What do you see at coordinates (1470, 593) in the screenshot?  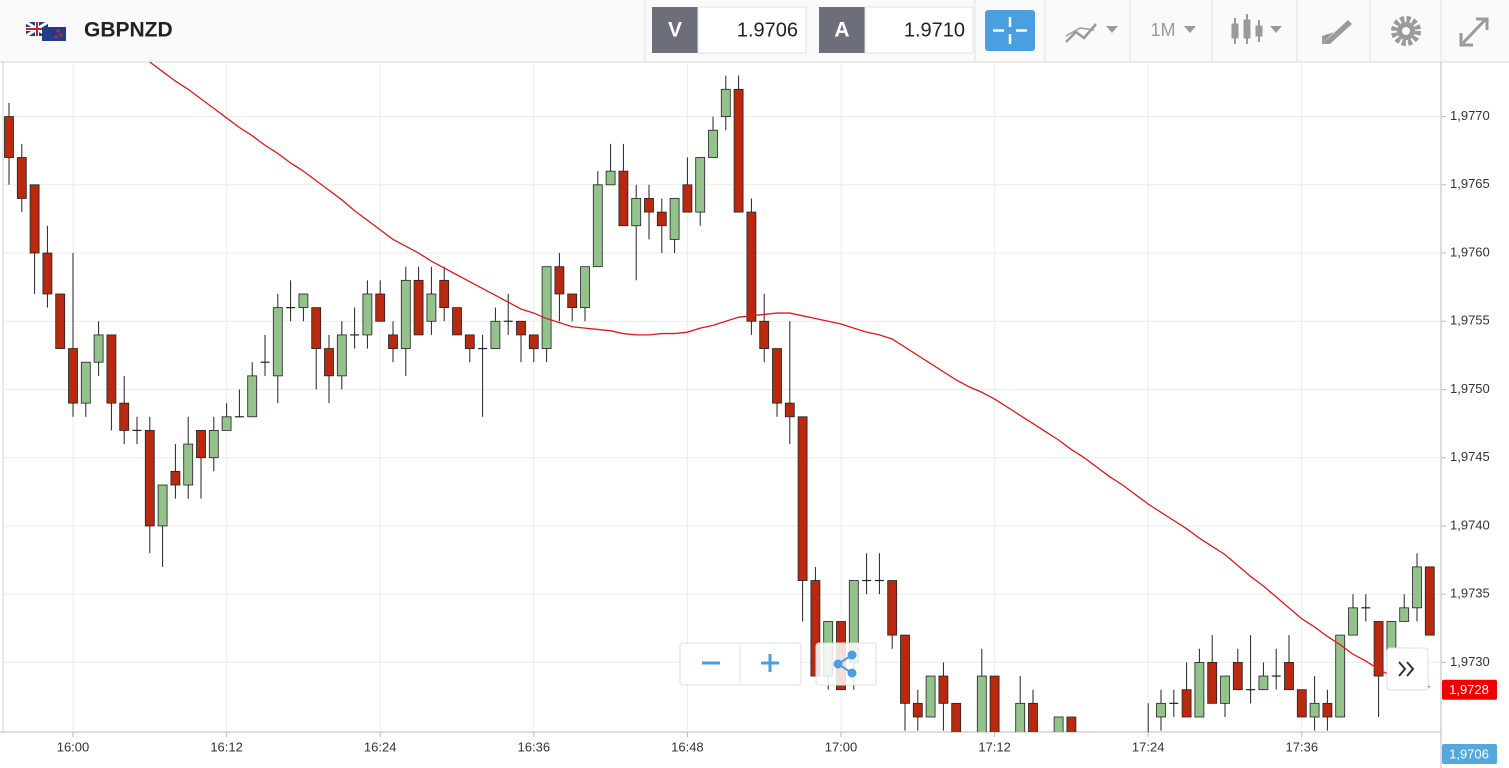 I see `y-tick-label: 1,9735` at bounding box center [1470, 593].